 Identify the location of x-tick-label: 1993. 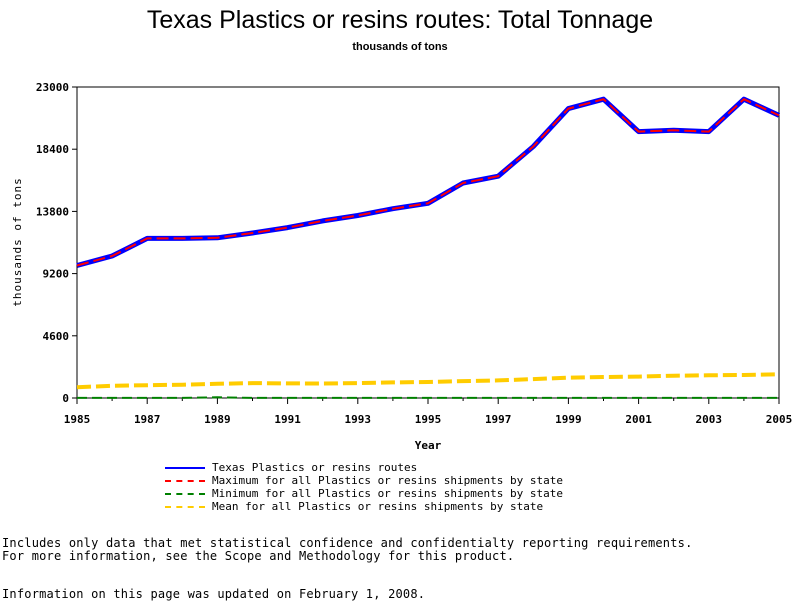
(358, 419).